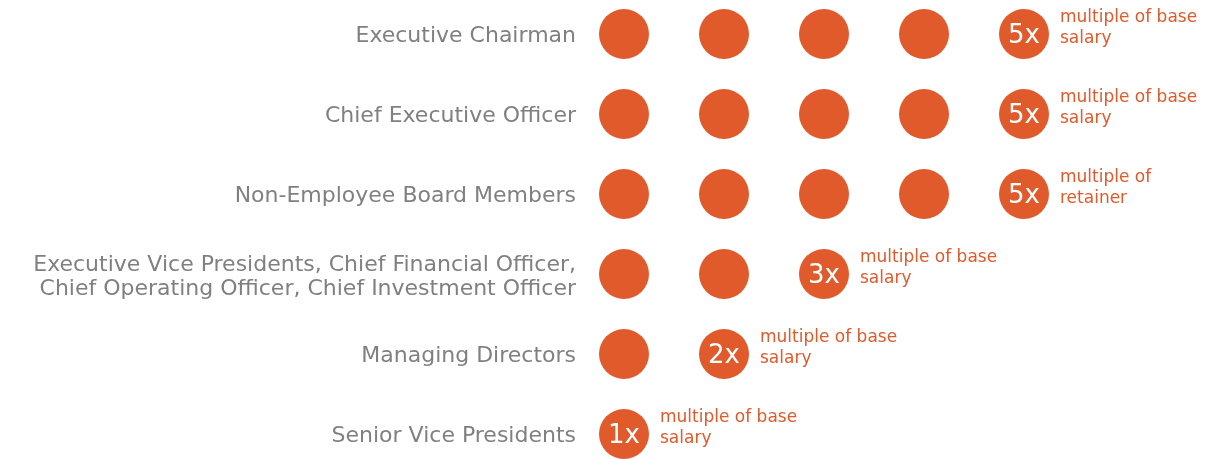 The image size is (1216, 459). What do you see at coordinates (453, 434) in the screenshot?
I see `category-label: Senior Vice Presidents` at bounding box center [453, 434].